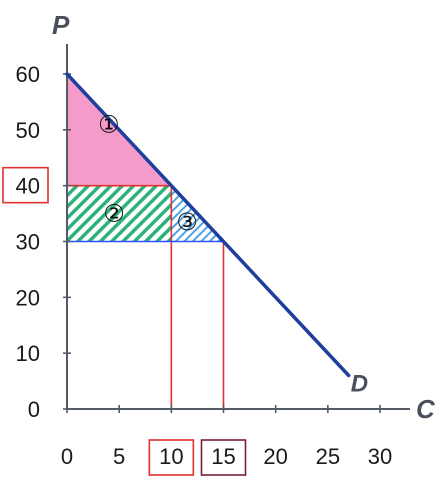  I want to click on y-tick-label-30: 30, so click(28, 242).